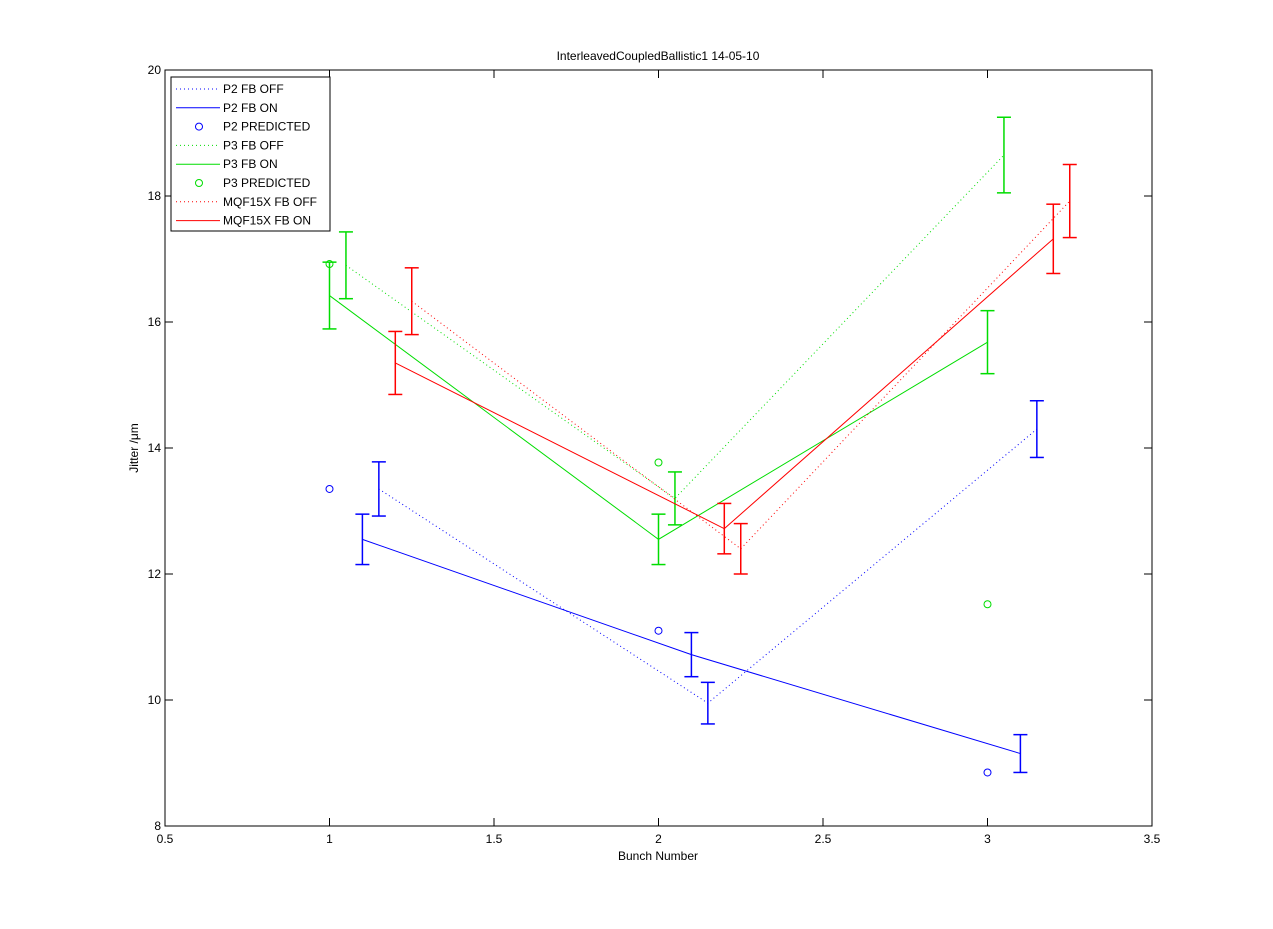  Describe the element at coordinates (267, 183) in the screenshot. I see `legend-label: P3 PREDICTED` at that location.